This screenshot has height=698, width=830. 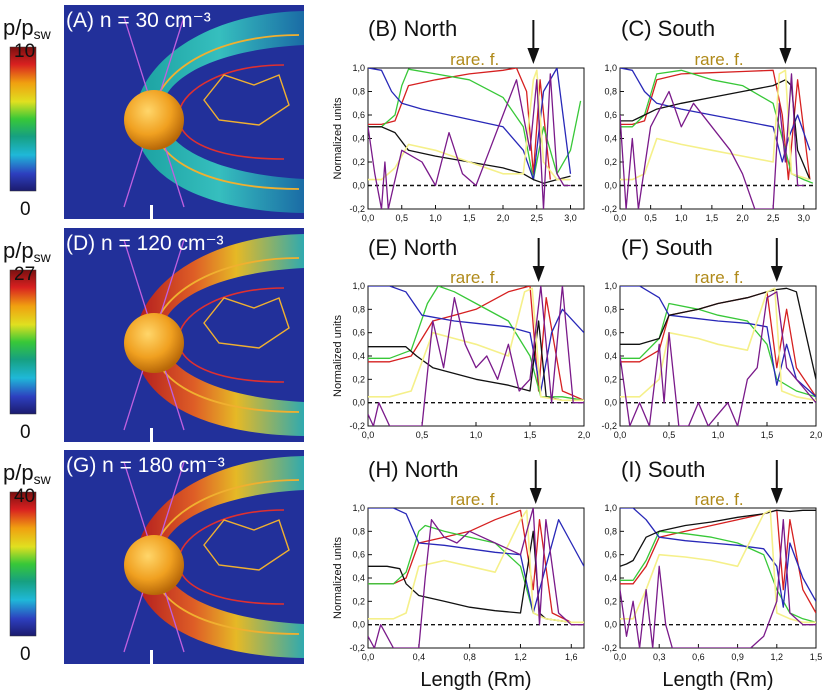 I want to click on map-title: (G) n = 180 cm⁻³, so click(x=145, y=465).